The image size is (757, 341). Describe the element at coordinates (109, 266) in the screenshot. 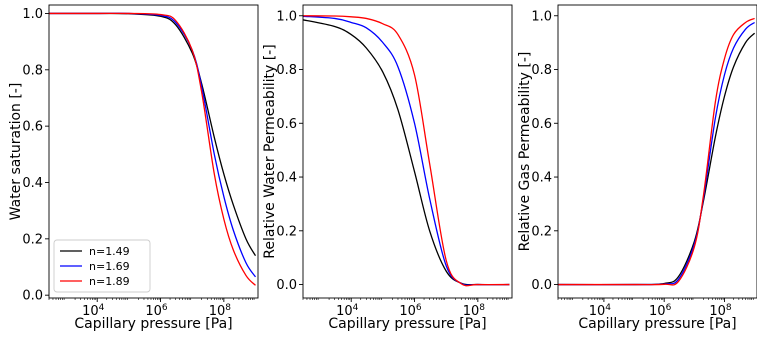

I see `legend-label-2: n=1.69` at that location.